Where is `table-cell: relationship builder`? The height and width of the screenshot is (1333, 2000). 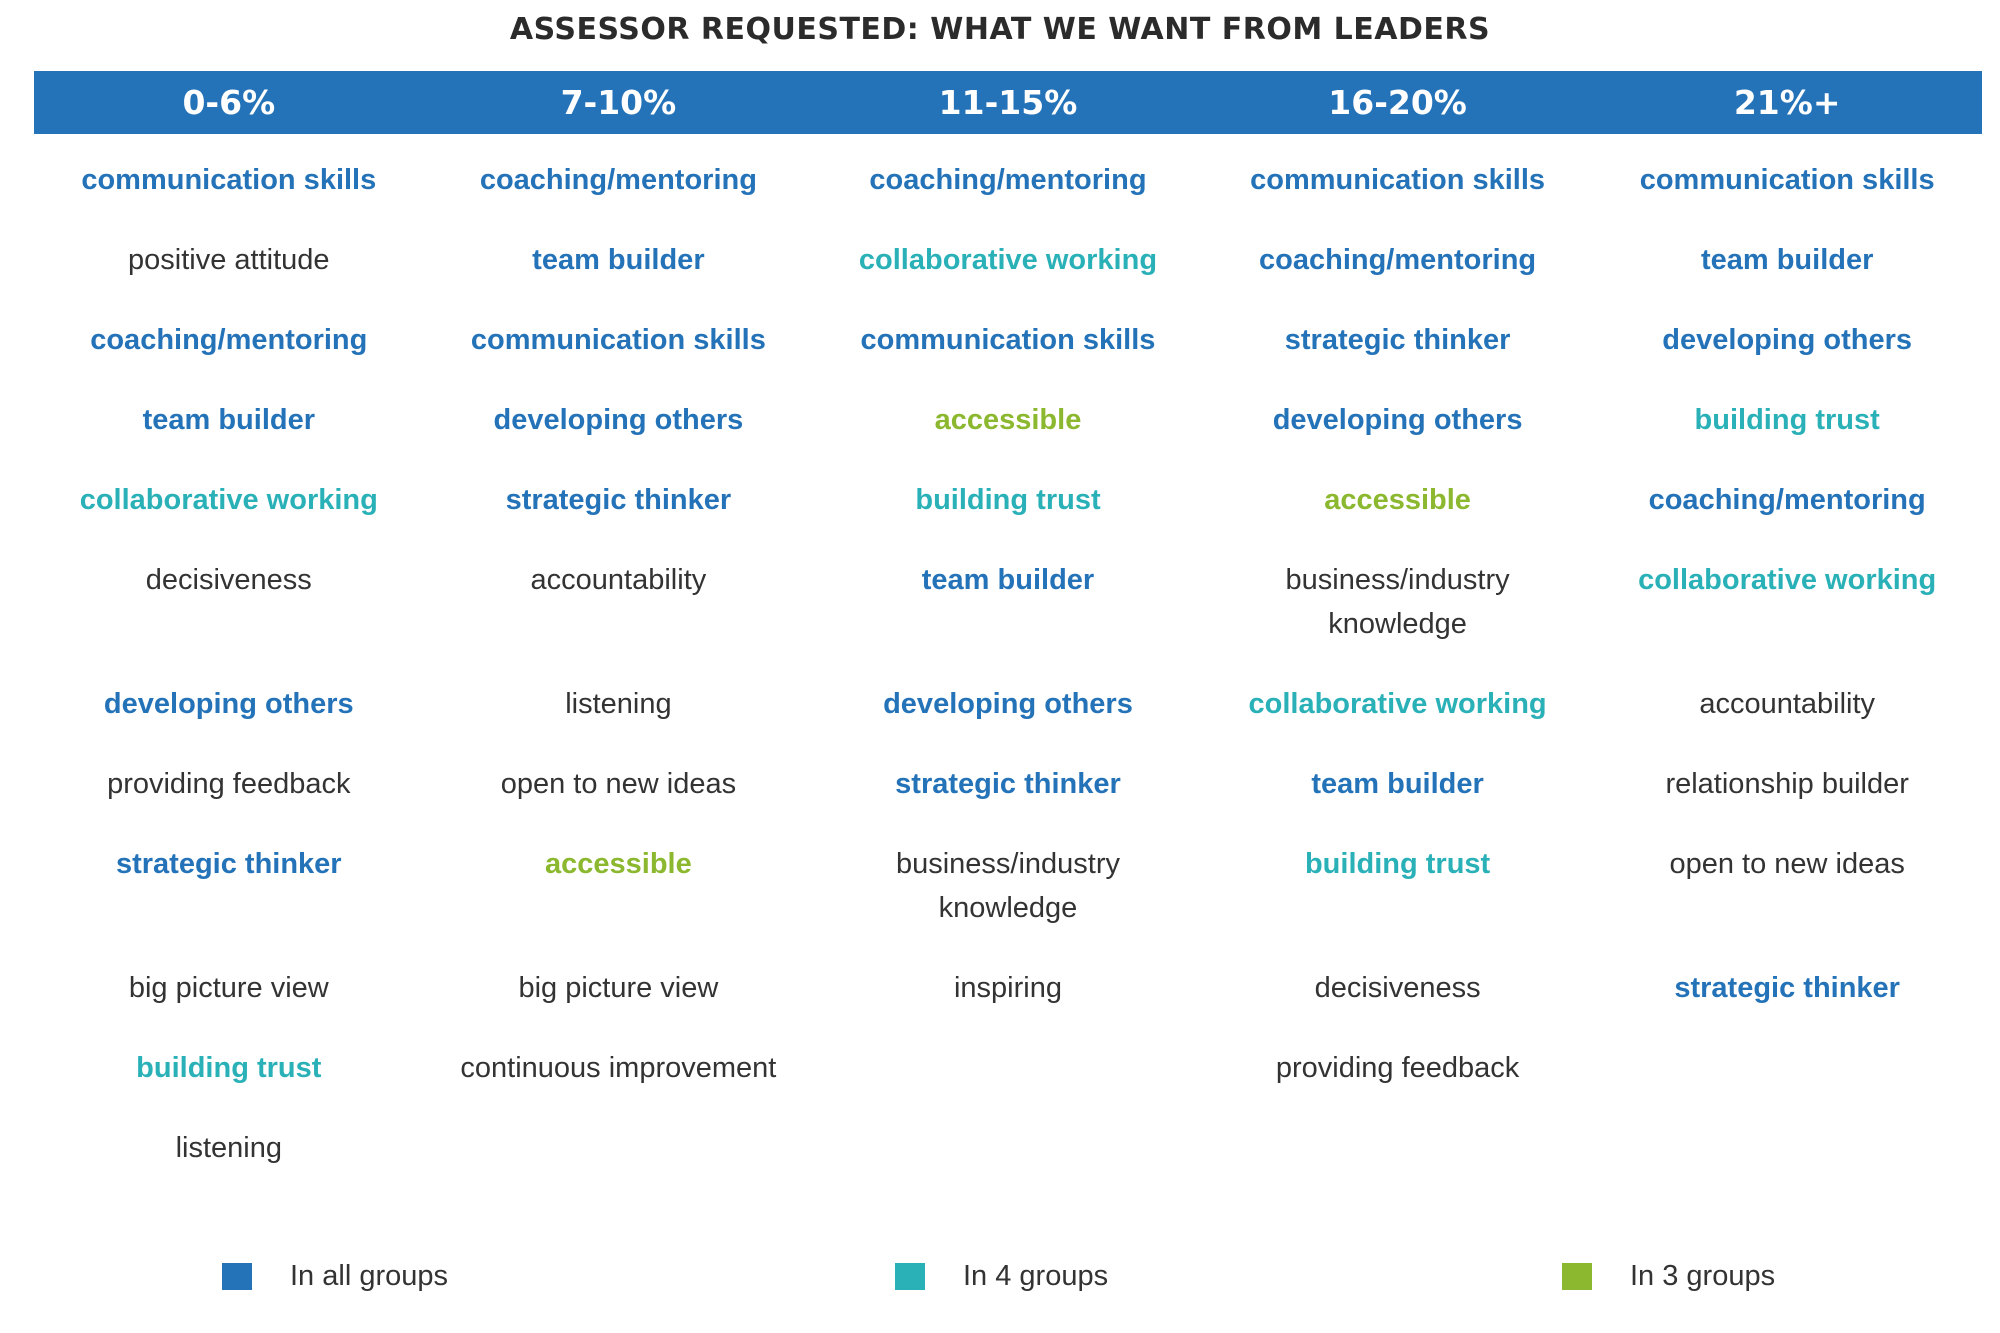 table-cell: relationship builder is located at coordinates (1787, 784).